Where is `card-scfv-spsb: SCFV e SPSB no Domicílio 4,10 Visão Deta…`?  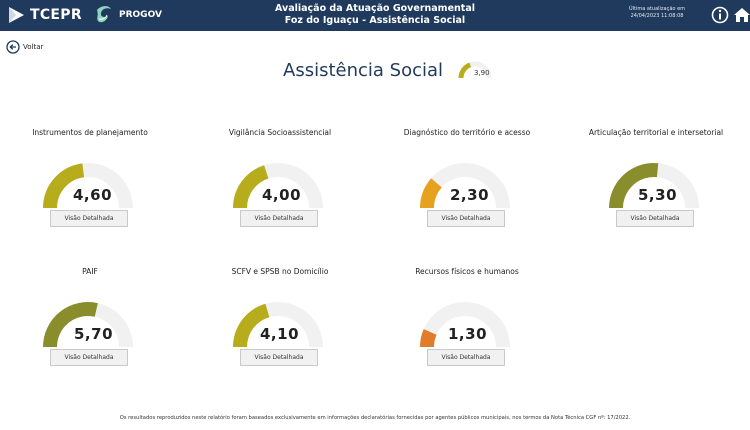 card-scfv-spsb: SCFV e SPSB no Domicílio 4,10 Visão Deta… is located at coordinates (280, 332).